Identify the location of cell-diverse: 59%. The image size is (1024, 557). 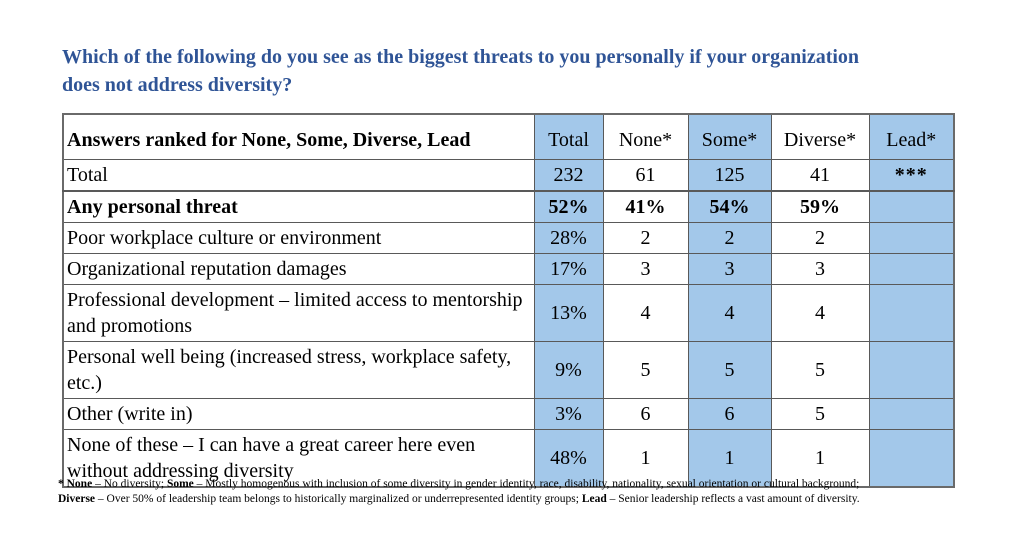
(820, 206).